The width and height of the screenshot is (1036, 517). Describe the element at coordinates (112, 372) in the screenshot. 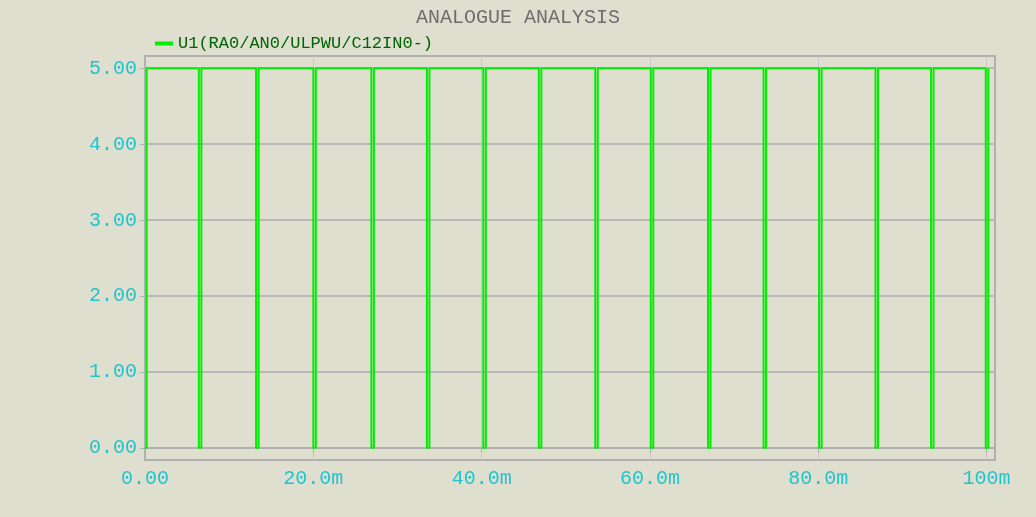

I see `y-tick-label: 1.00` at that location.